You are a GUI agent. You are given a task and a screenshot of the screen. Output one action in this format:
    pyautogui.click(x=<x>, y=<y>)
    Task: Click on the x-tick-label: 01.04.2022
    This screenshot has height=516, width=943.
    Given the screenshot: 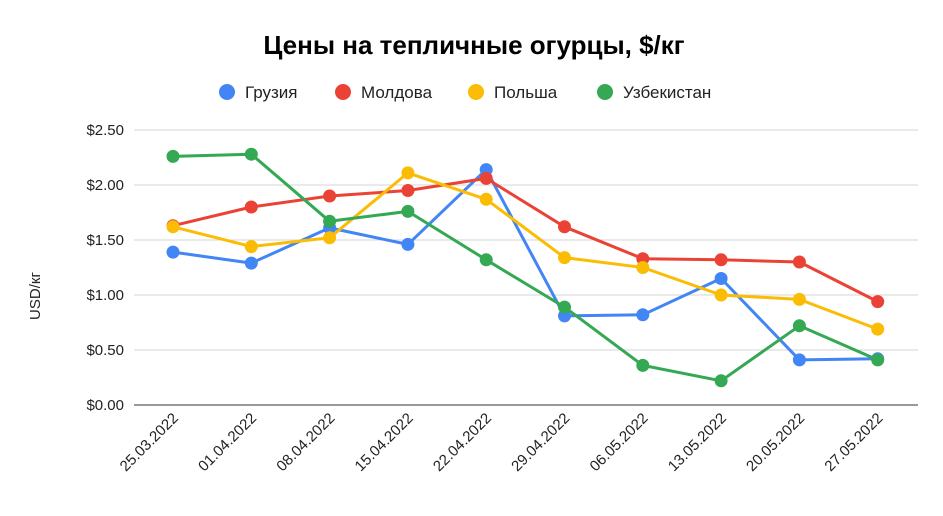 What is the action you would take?
    pyautogui.click(x=227, y=442)
    